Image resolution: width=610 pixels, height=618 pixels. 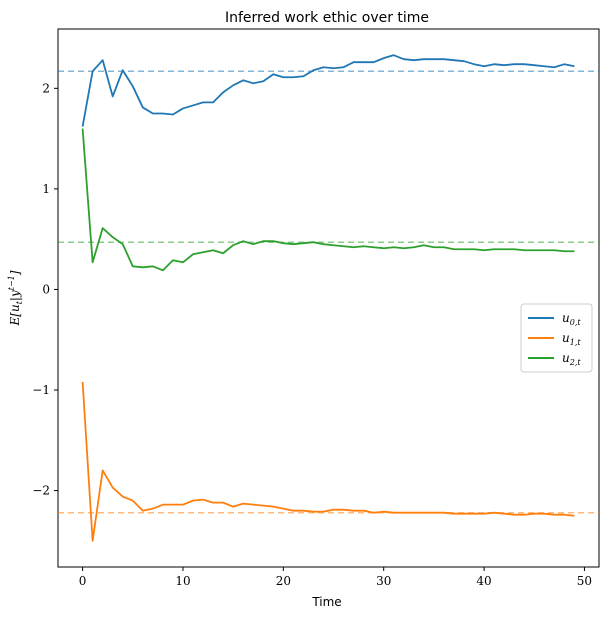 What do you see at coordinates (483, 581) in the screenshot?
I see `x-tick-label: 40` at bounding box center [483, 581].